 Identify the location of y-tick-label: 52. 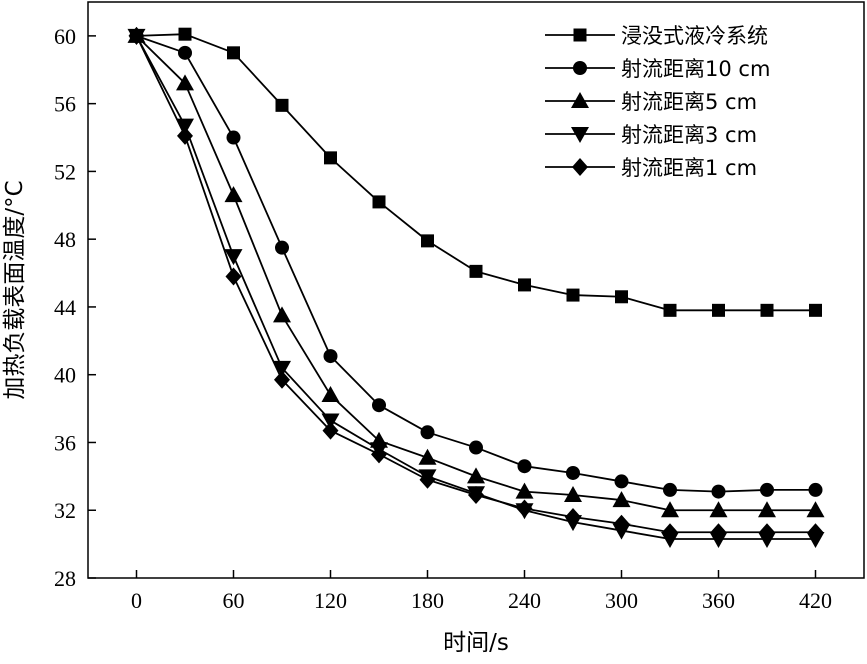
(65, 171).